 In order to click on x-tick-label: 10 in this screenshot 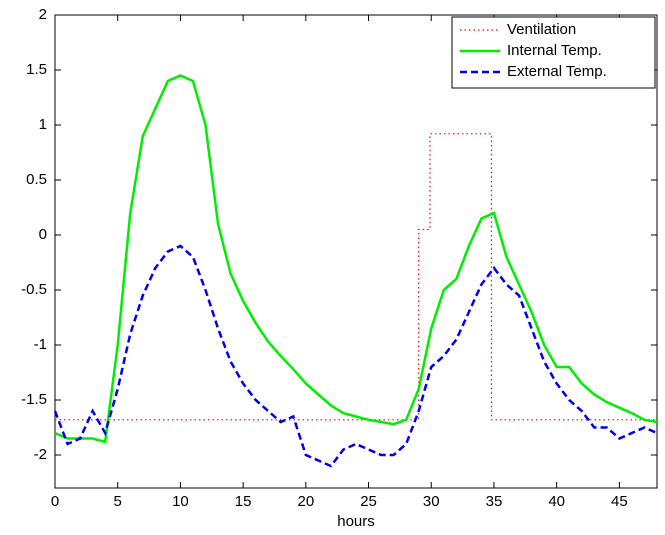, I will do `click(180, 501)`.